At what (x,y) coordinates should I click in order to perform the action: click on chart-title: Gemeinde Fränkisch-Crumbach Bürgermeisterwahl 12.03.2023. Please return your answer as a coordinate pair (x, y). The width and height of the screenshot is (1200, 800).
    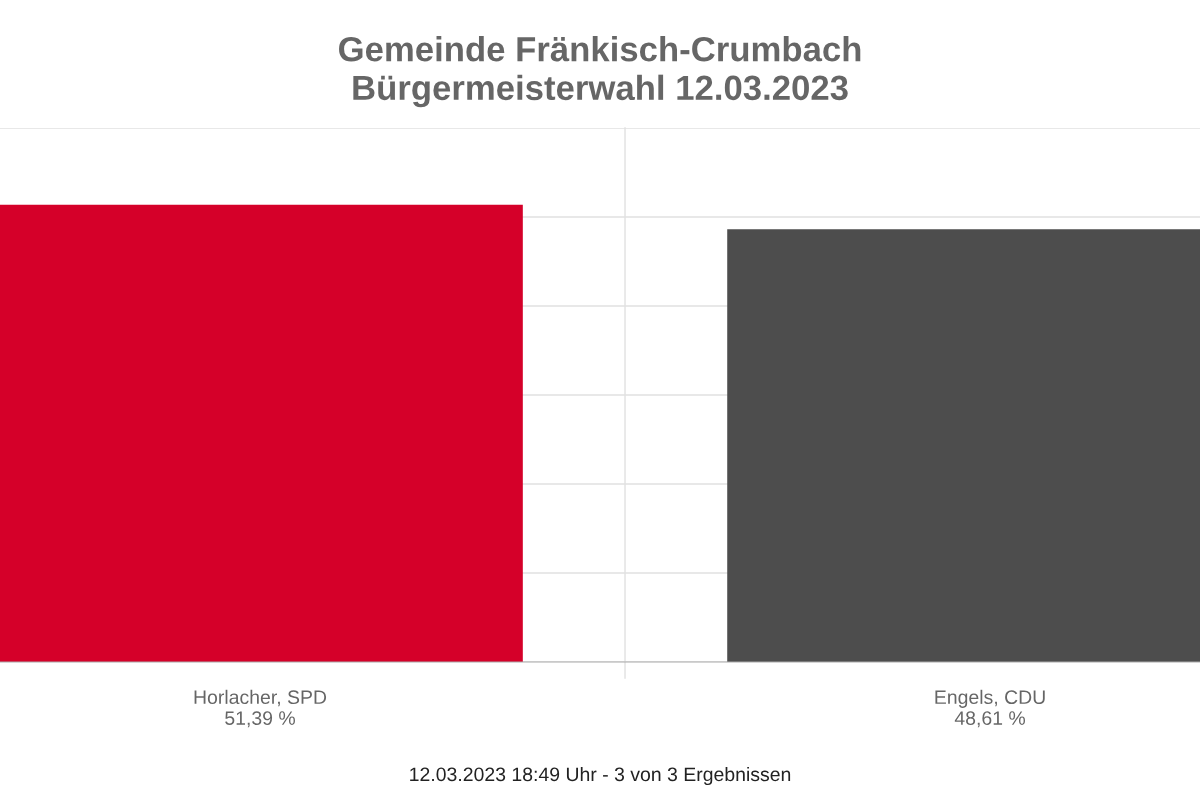
    Looking at the image, I should click on (600, 72).